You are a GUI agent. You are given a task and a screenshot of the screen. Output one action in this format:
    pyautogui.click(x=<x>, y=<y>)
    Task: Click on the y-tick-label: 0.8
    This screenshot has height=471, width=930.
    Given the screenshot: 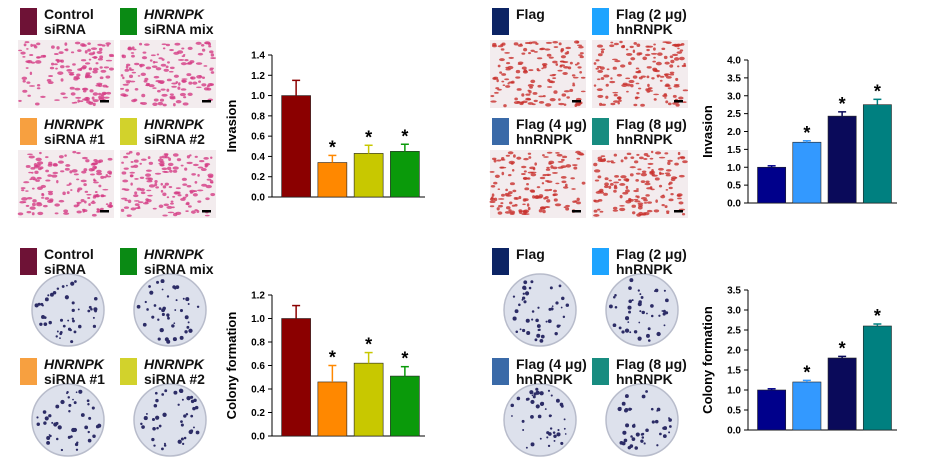 What is the action you would take?
    pyautogui.click(x=258, y=343)
    